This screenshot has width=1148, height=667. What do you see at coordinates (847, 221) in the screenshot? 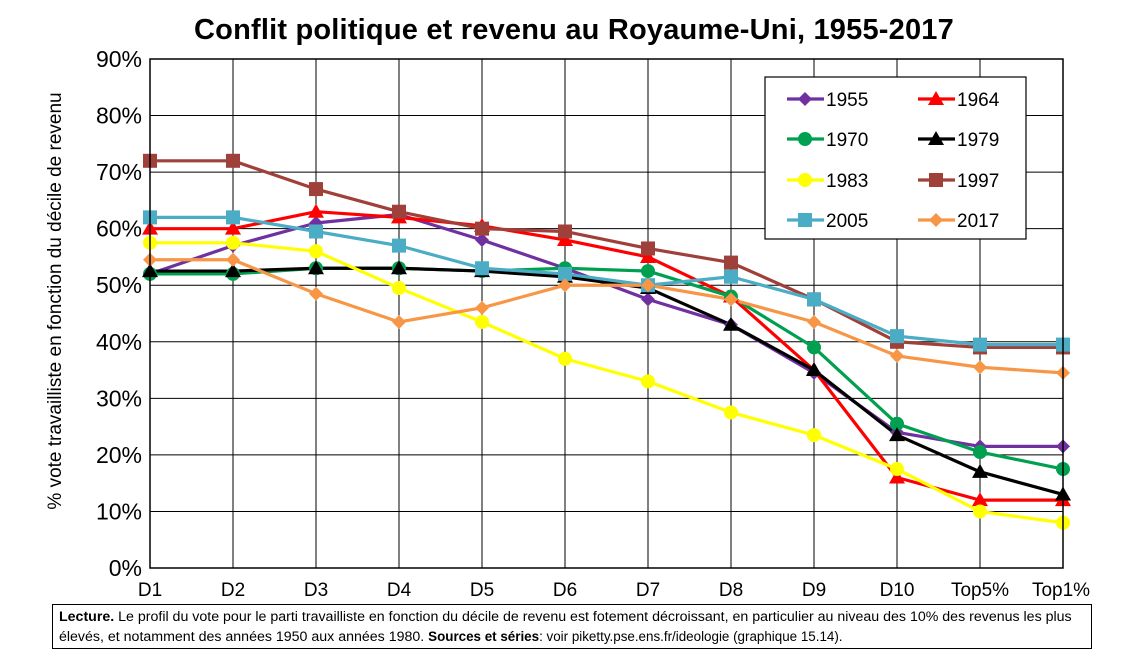
I see `legend-label-2005: 2005` at bounding box center [847, 221].